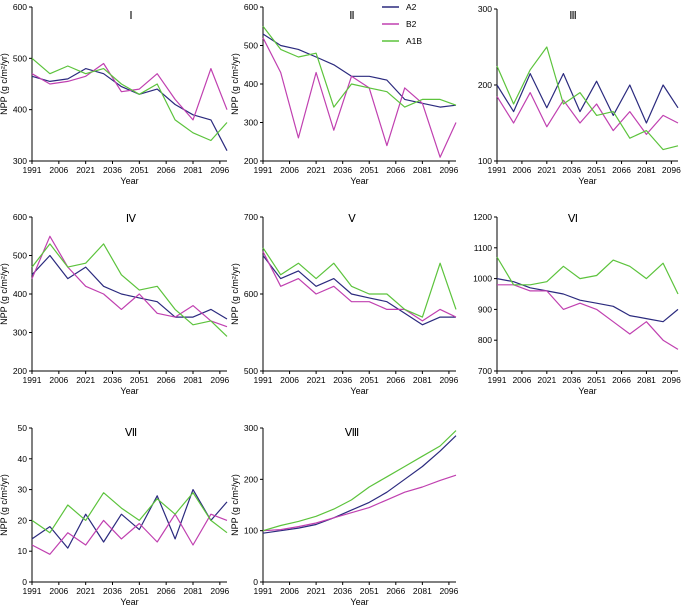  Describe the element at coordinates (129, 602) in the screenshot. I see `panel-7-xlabel: Year` at that location.